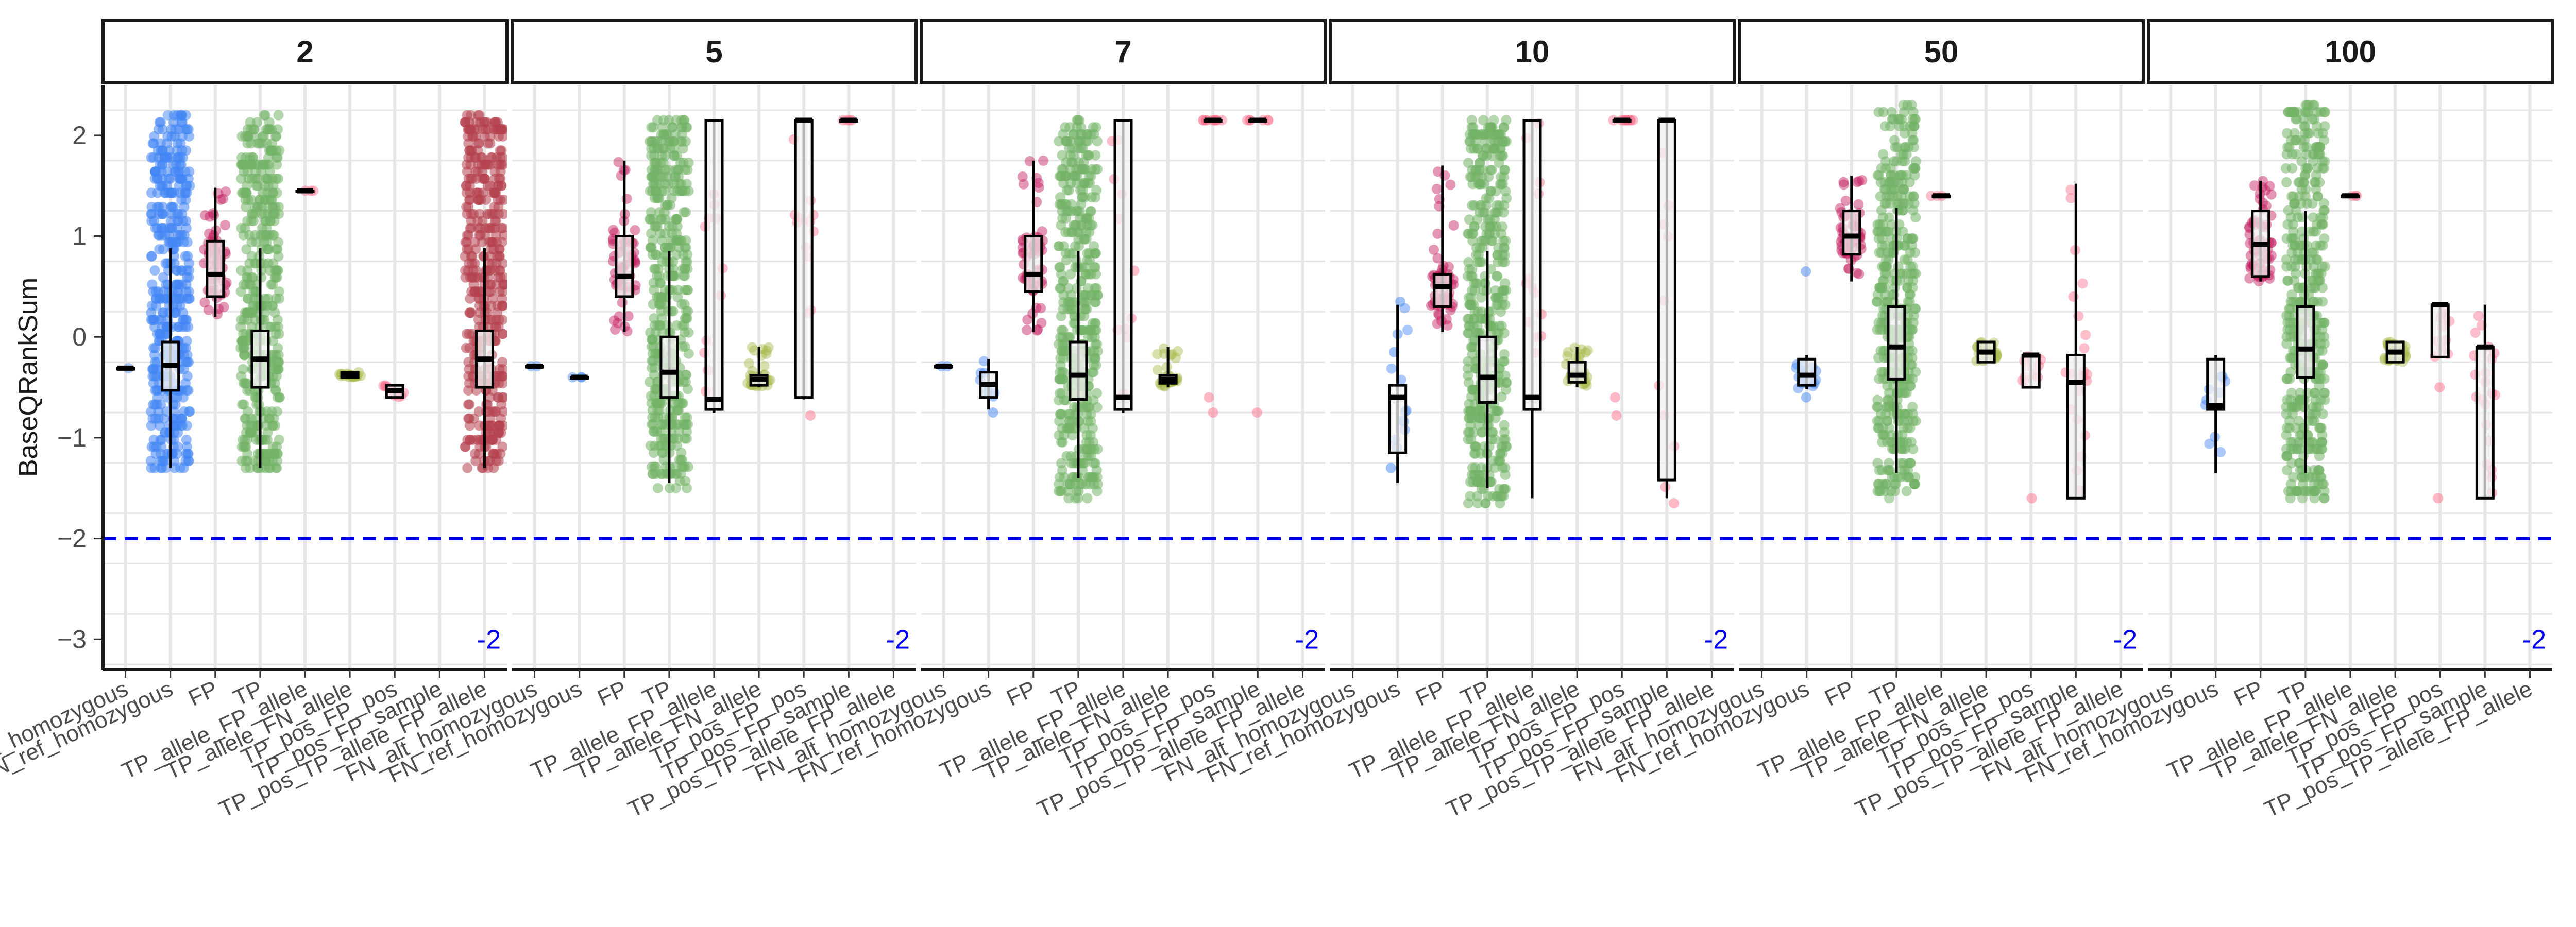 Image resolution: width=2576 pixels, height=927 pixels. Describe the element at coordinates (305, 52) in the screenshot. I see `facet-strip-label: 2` at that location.